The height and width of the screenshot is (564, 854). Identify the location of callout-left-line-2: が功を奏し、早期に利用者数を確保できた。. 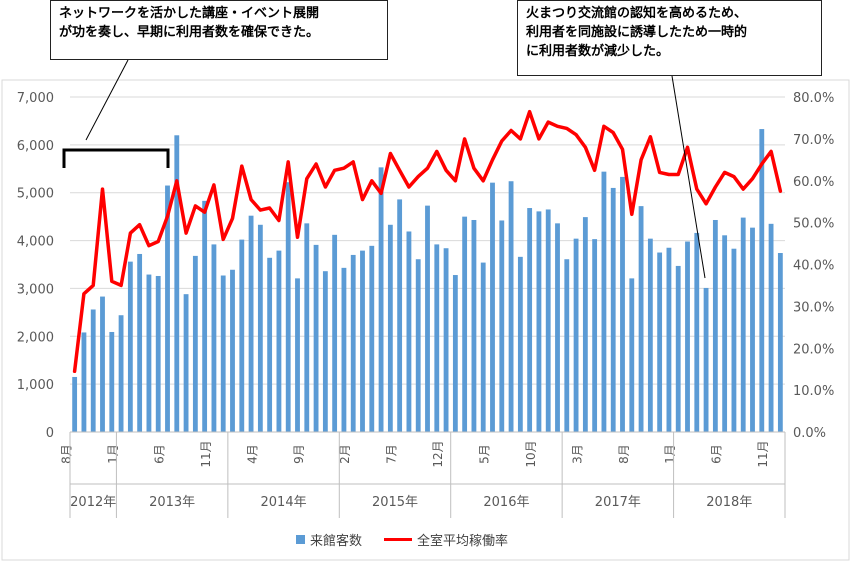
(189, 32).